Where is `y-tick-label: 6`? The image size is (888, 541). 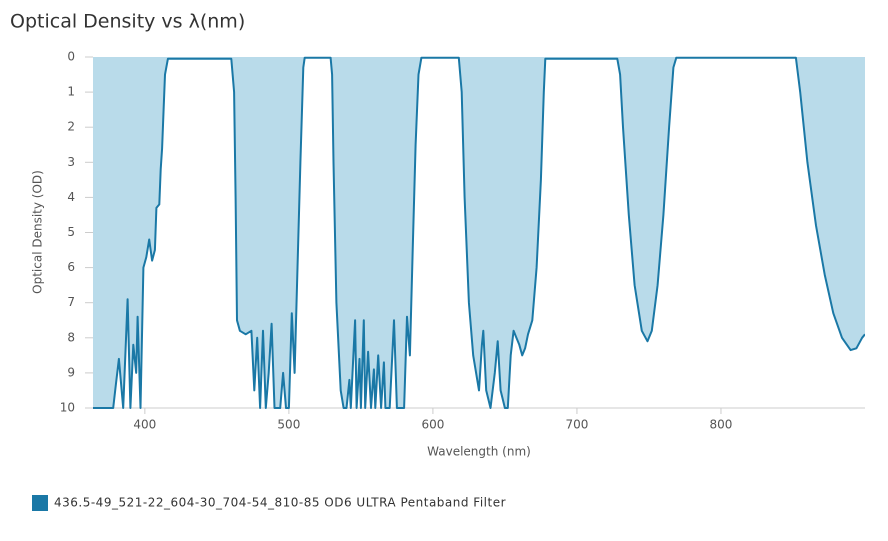 y-tick-label: 6 is located at coordinates (71, 267).